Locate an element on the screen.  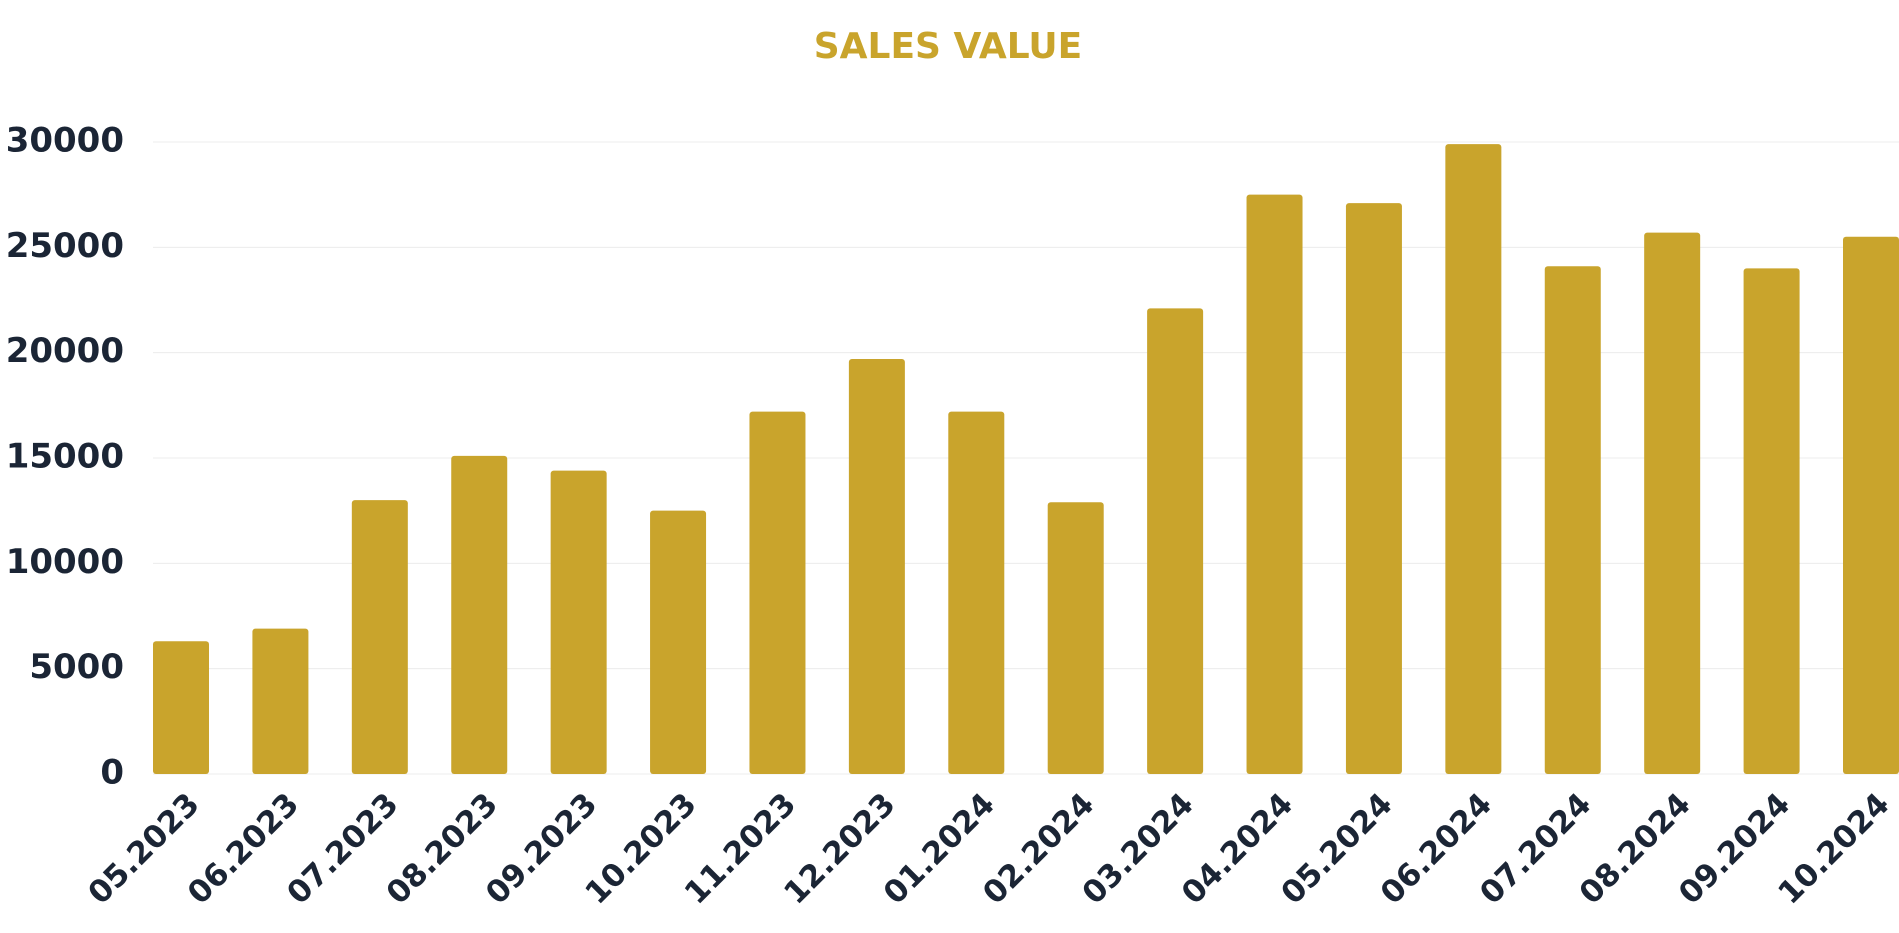
y-tick-label: 5000 is located at coordinates (76, 667).